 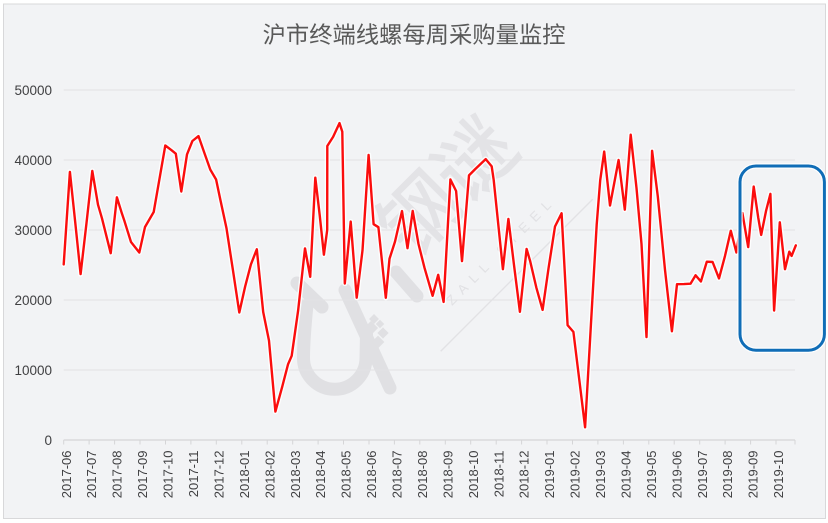 I want to click on svg-text: 2017-11, so click(x=193, y=474).